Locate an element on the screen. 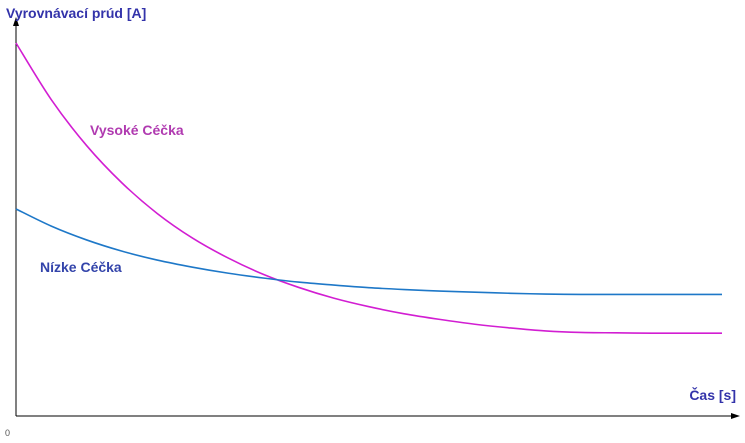 The width and height of the screenshot is (745, 443). series-label-nizke-cecka: Nízke Céčka is located at coordinates (81, 267).